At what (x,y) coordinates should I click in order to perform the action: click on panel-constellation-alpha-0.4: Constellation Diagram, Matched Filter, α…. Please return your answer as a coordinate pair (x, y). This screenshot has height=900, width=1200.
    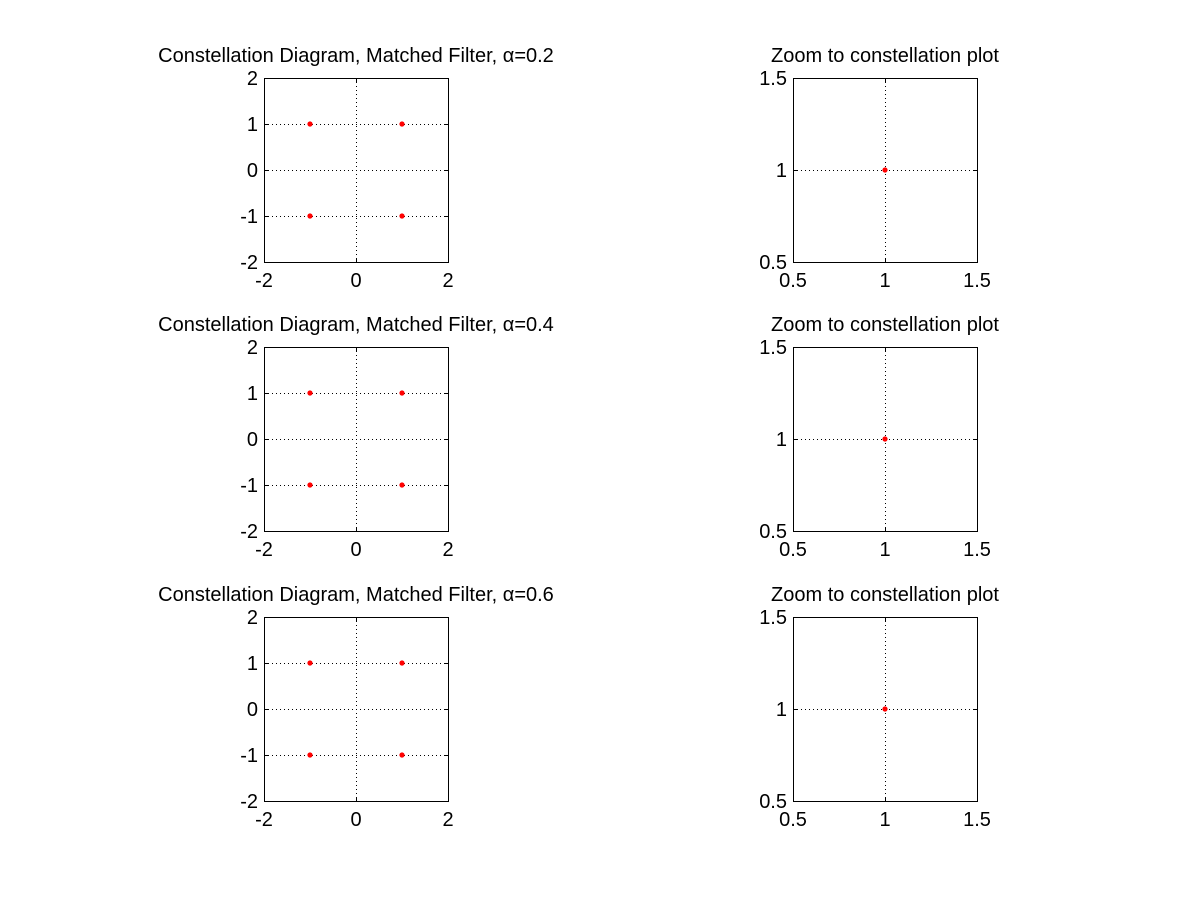
    Looking at the image, I should click on (356, 437).